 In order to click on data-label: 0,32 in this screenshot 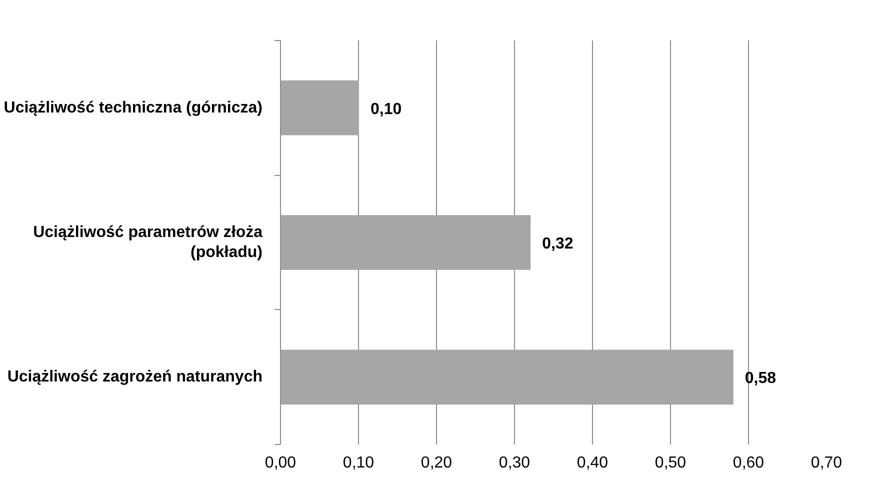, I will do `click(558, 244)`.